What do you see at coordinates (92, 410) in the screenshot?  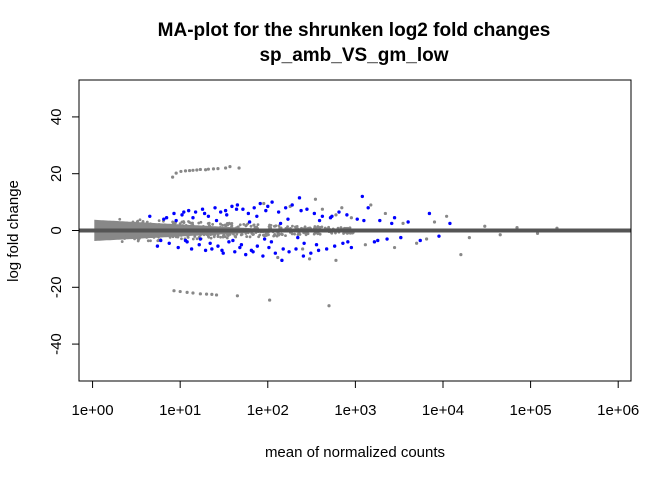 I see `x-tick-label: 1e+00` at bounding box center [92, 410].